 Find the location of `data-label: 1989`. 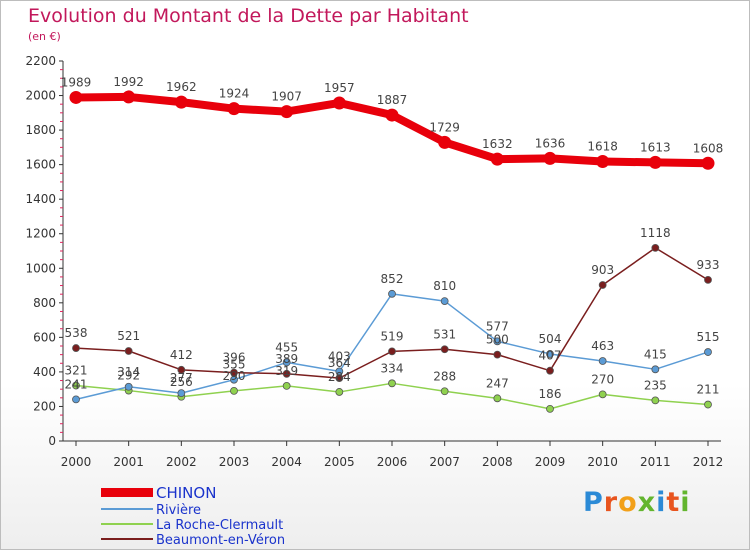

data-label: 1989 is located at coordinates (76, 82).